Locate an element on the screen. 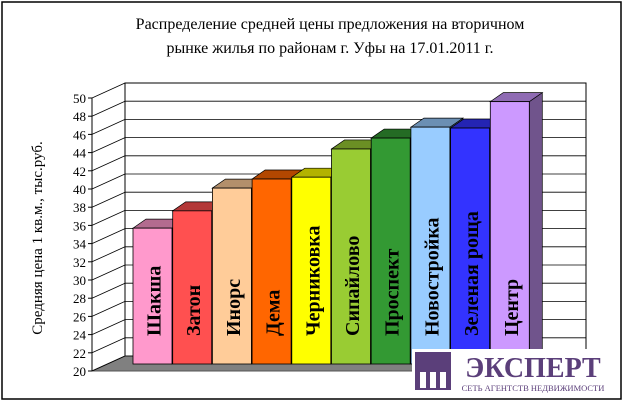 Image resolution: width=624 pixels, height=402 pixels. y-tick-label: 30 is located at coordinates (79, 280).